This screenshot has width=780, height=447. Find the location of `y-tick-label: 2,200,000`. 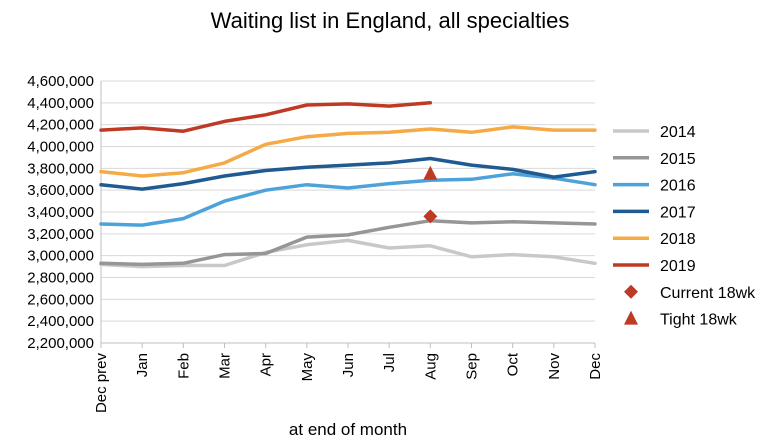

y-tick-label: 2,200,000 is located at coordinates (60, 343).